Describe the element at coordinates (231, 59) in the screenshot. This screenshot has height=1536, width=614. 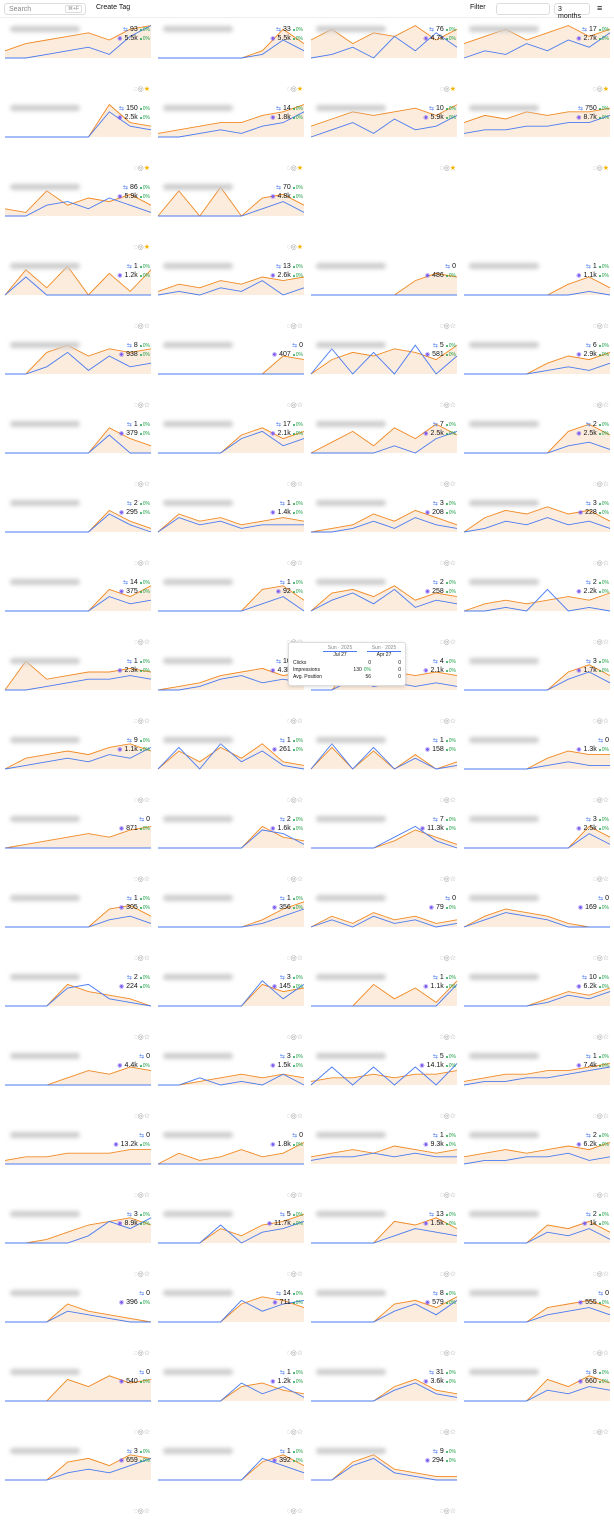
I see `site-card: ⇆ 33 0% ◉ 5.5k 0% ◌◎★` at that location.